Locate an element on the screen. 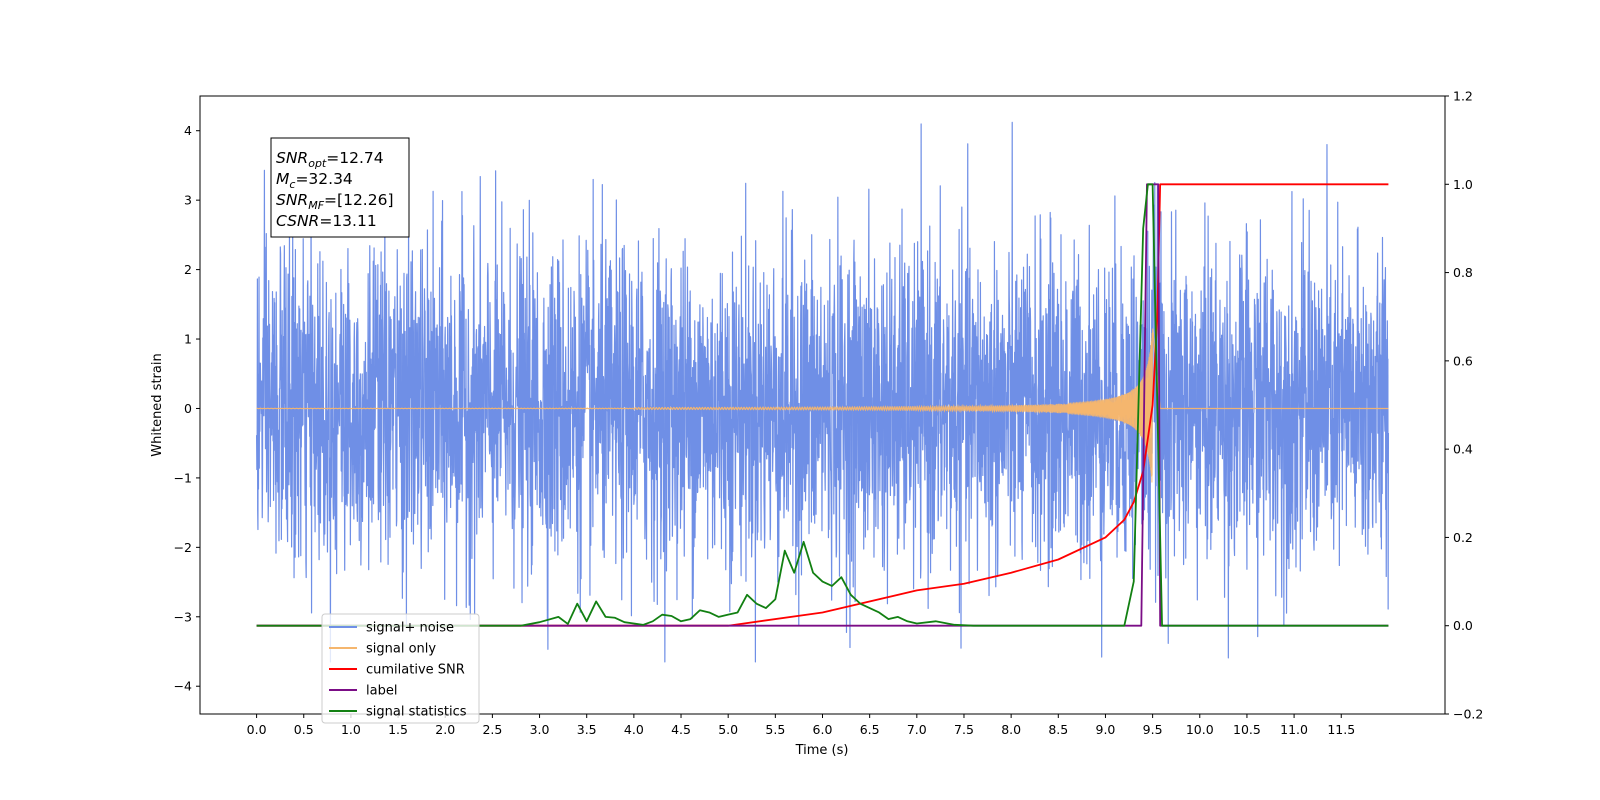 The width and height of the screenshot is (1600, 800). y-left-tick-label: 1 is located at coordinates (188, 339).